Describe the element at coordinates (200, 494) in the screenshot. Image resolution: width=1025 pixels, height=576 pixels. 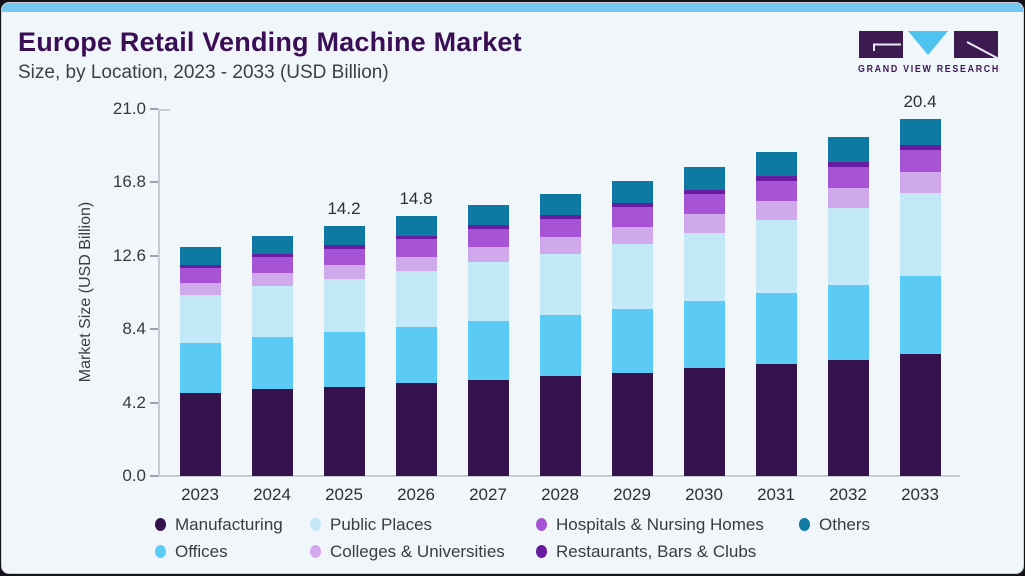
I see `x-tick-label: 2023` at that location.